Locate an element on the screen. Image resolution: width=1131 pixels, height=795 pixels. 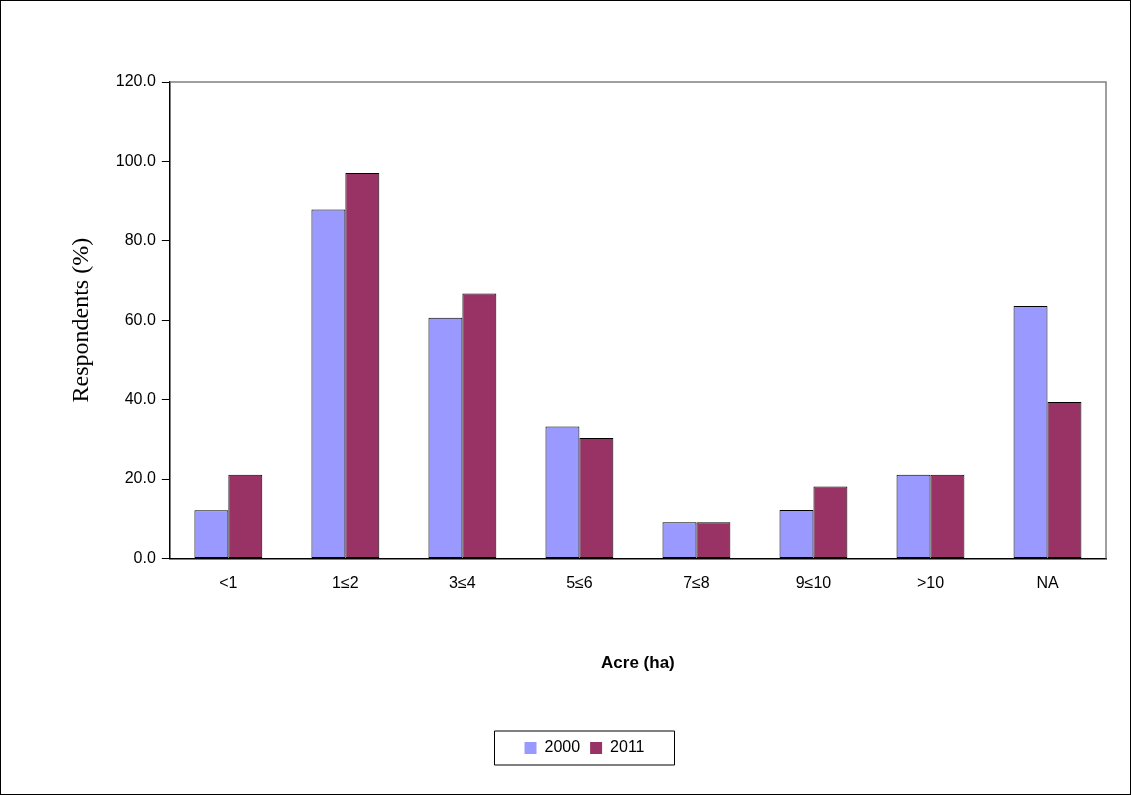
y-tick-label: 60.0 is located at coordinates (140, 319).